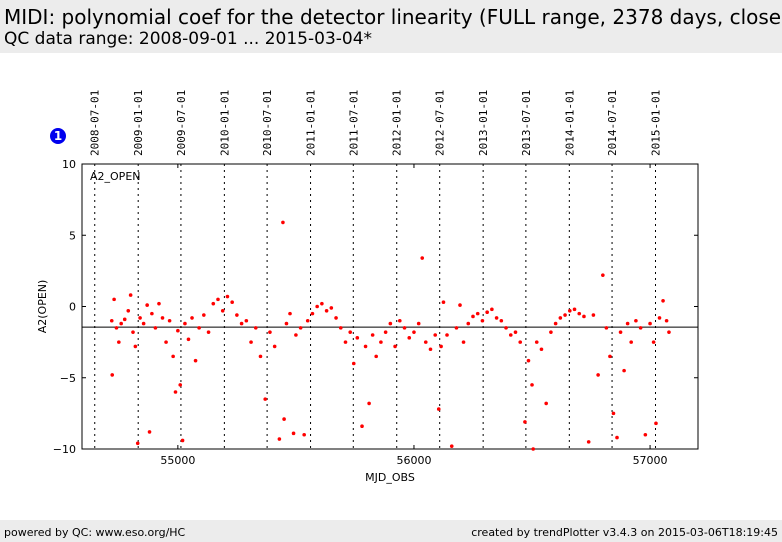  Describe the element at coordinates (42, 307) in the screenshot. I see `y-axis-label: A2(OPEN)` at that location.